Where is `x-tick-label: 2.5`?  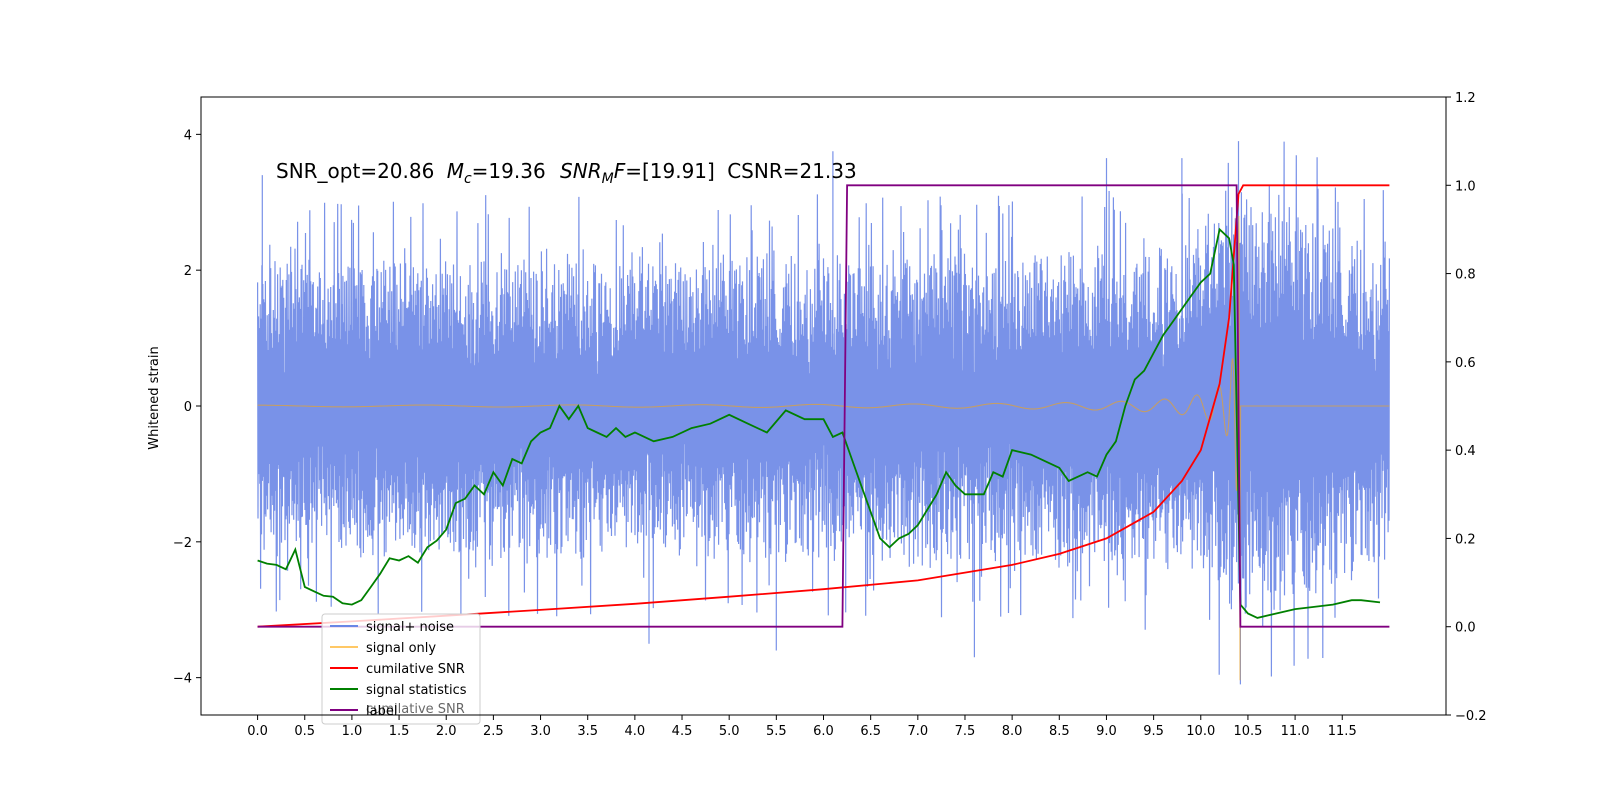
x-tick-label: 2.5 is located at coordinates (493, 731).